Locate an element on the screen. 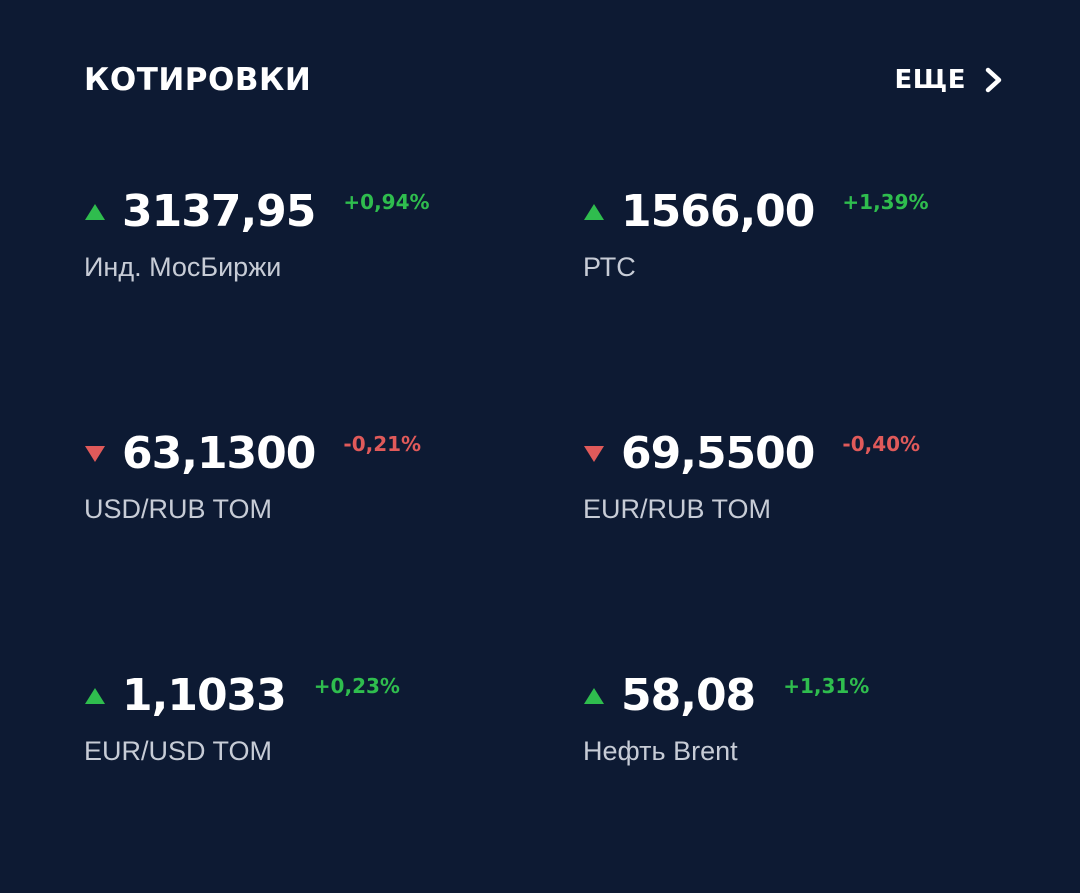 This screenshot has width=1080, height=893. quote-label: EUR/USD TOM is located at coordinates (178, 751).